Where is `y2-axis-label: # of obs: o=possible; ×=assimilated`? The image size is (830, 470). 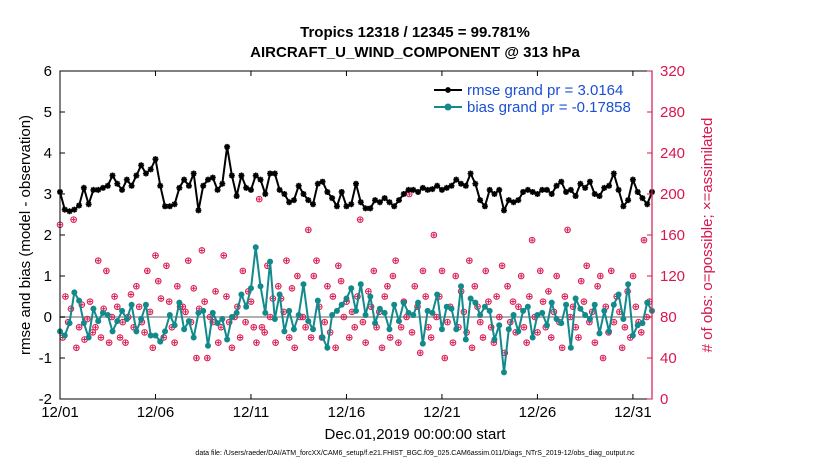 y2-axis-label: # of obs: o=possible; ×=assimilated is located at coordinates (707, 235).